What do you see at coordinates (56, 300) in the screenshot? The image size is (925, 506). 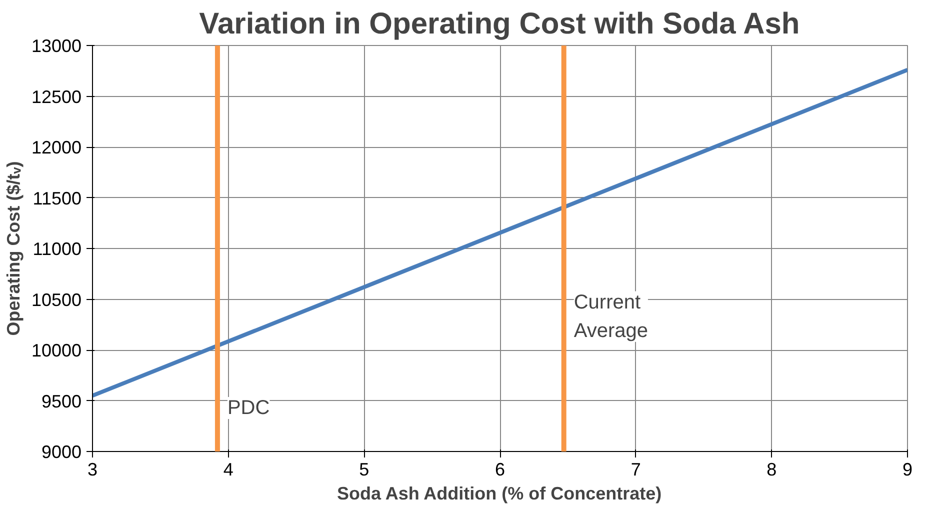 I see `y-tick-label: 10500` at bounding box center [56, 300].